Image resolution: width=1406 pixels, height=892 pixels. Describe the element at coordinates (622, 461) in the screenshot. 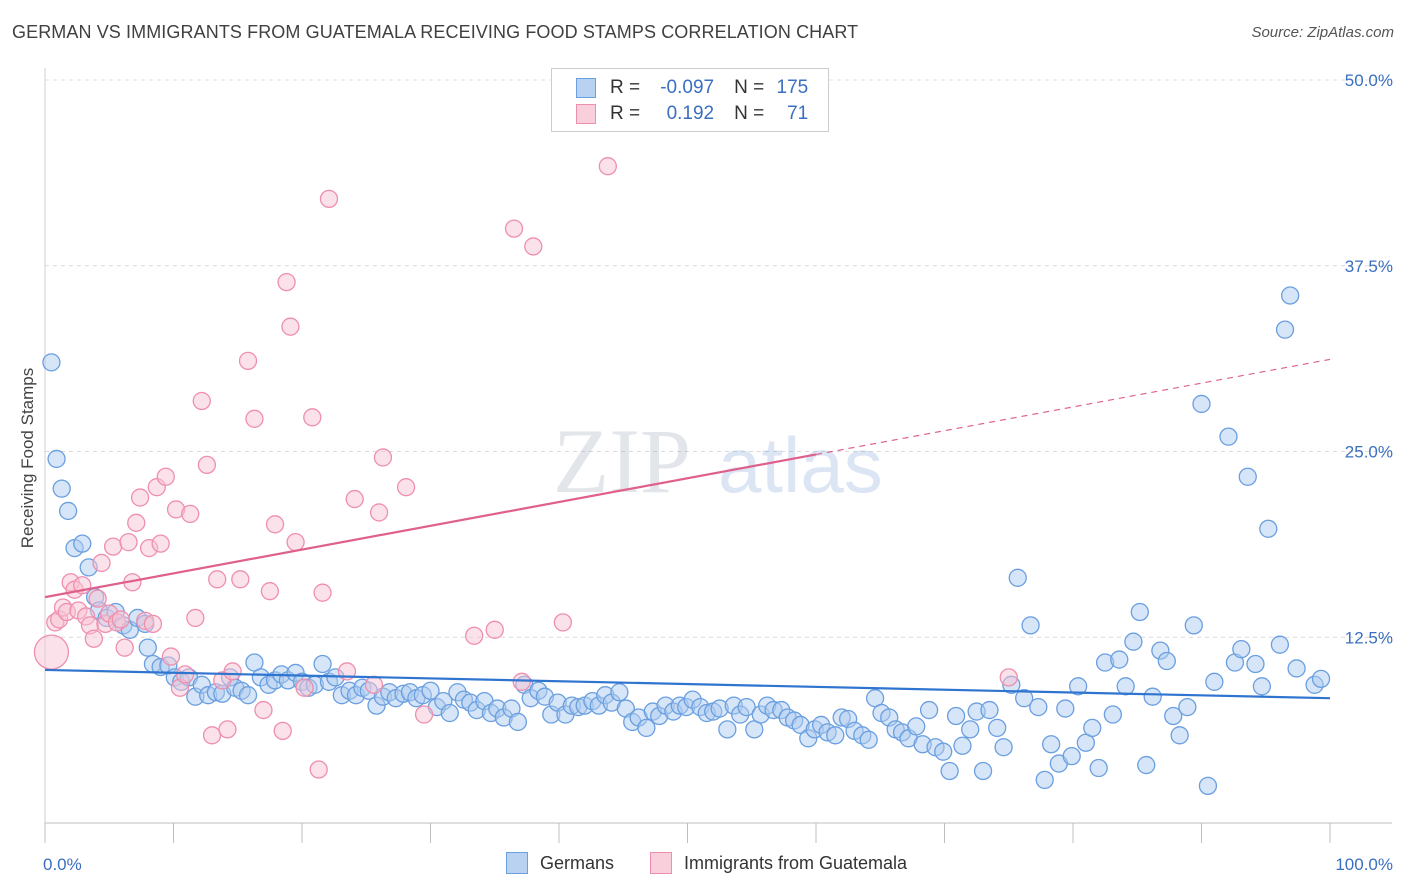

I see `watermark-zip: ZIP` at that location.